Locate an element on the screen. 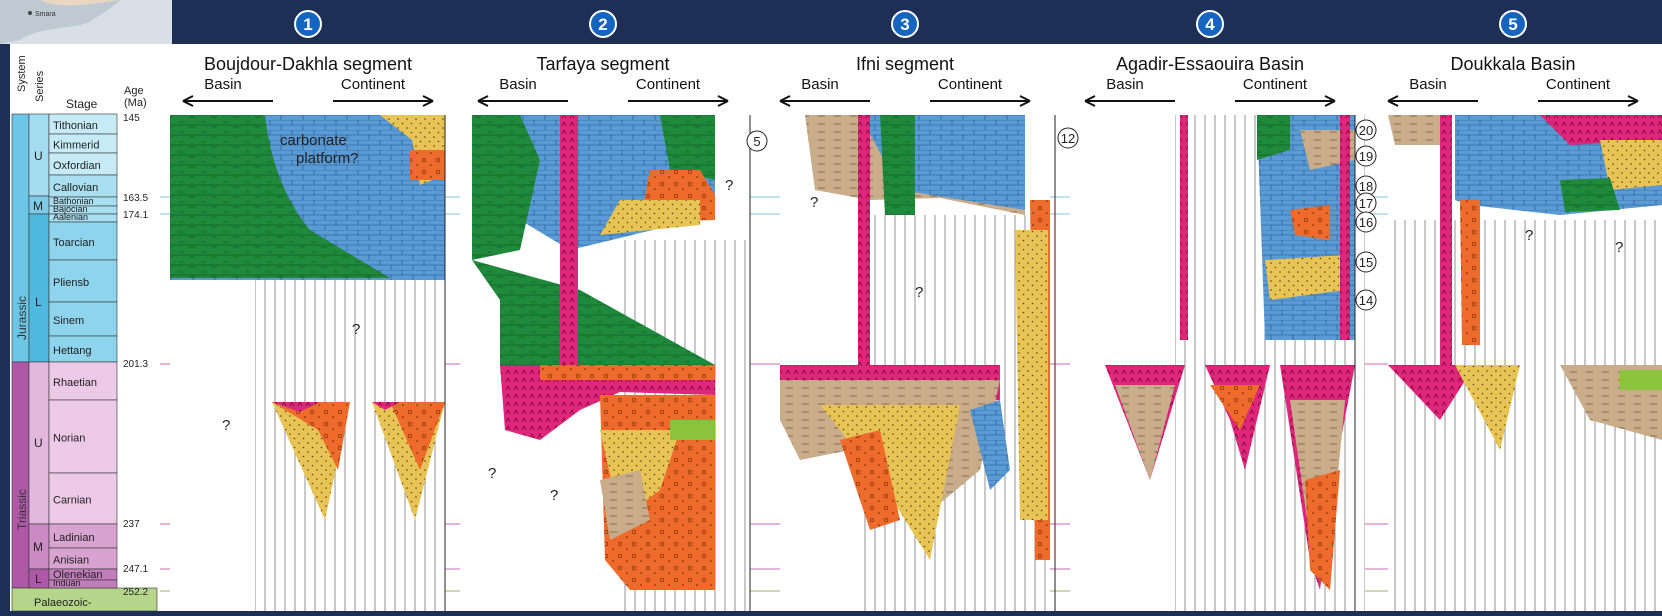  stage-label: Hettang is located at coordinates (72, 351).